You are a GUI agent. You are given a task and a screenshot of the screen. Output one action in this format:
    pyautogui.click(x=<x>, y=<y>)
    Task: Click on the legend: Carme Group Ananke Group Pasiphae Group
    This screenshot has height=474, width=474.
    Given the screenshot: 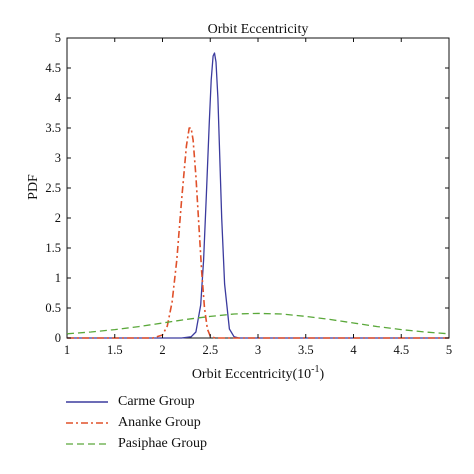 What is the action you would take?
    pyautogui.click(x=136, y=423)
    